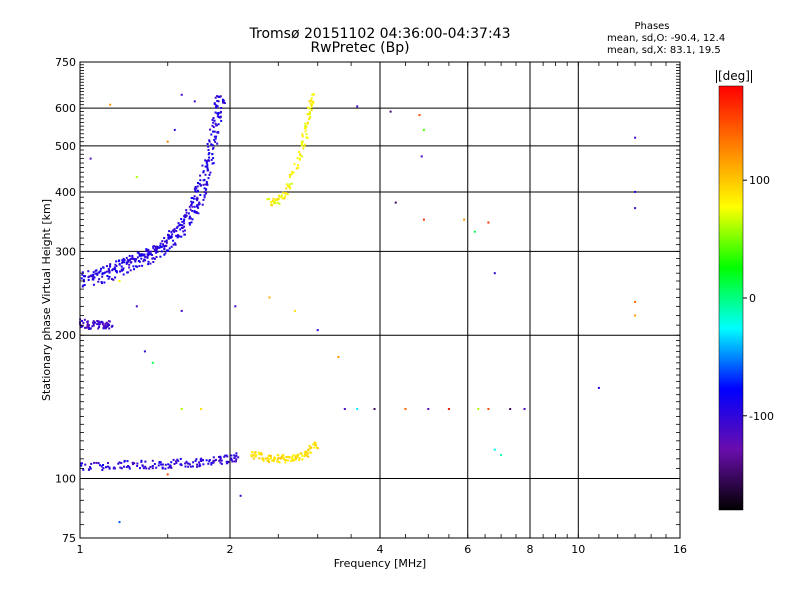  What do you see at coordinates (380, 34) in the screenshot?
I see `chart-title: Tromsø 20151102 04:36:00-04:37:43` at bounding box center [380, 34].